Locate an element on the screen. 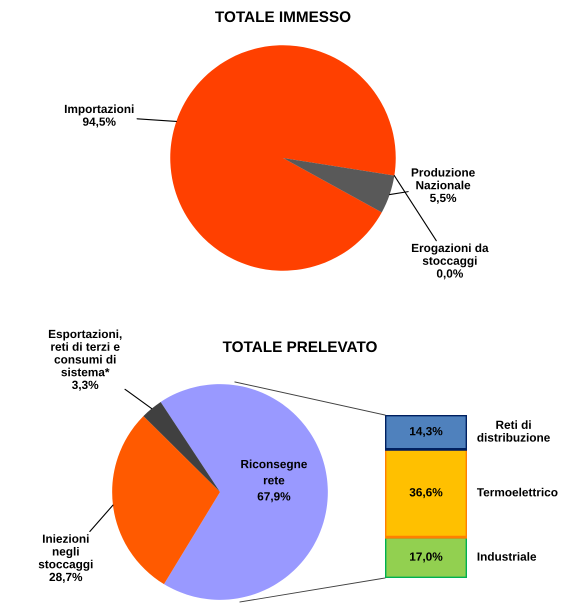 The width and height of the screenshot is (584, 604). data-label: 28,7% is located at coordinates (65, 577).